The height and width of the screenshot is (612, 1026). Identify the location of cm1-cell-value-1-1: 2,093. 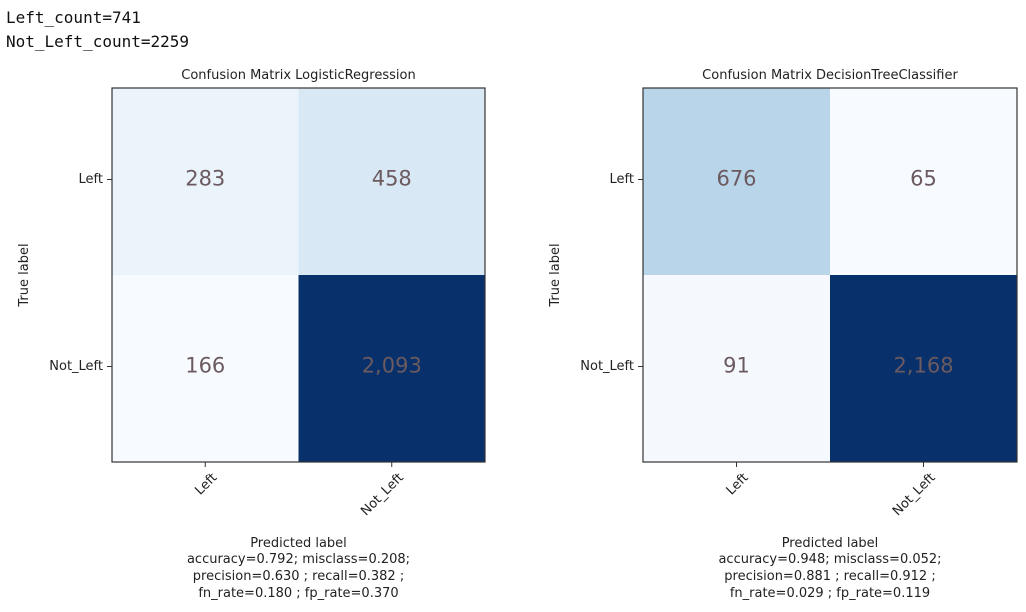
(392, 366).